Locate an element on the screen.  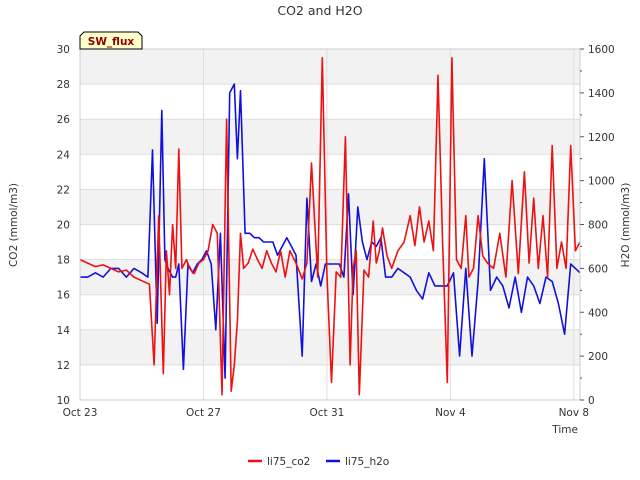
y2-tick-label: 1600 is located at coordinates (601, 50).